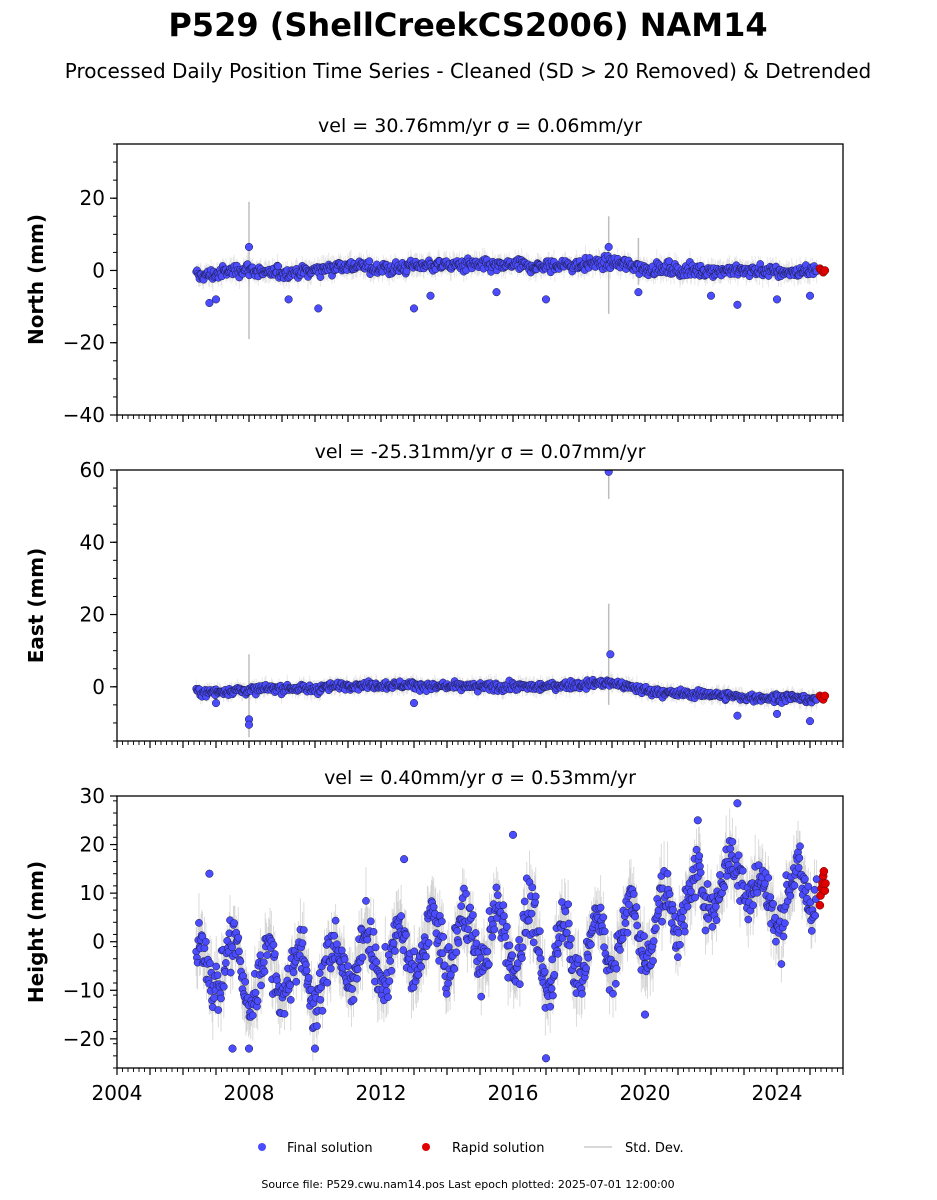  What do you see at coordinates (92, 470) in the screenshot?
I see `y-tick-label: 60` at bounding box center [92, 470].